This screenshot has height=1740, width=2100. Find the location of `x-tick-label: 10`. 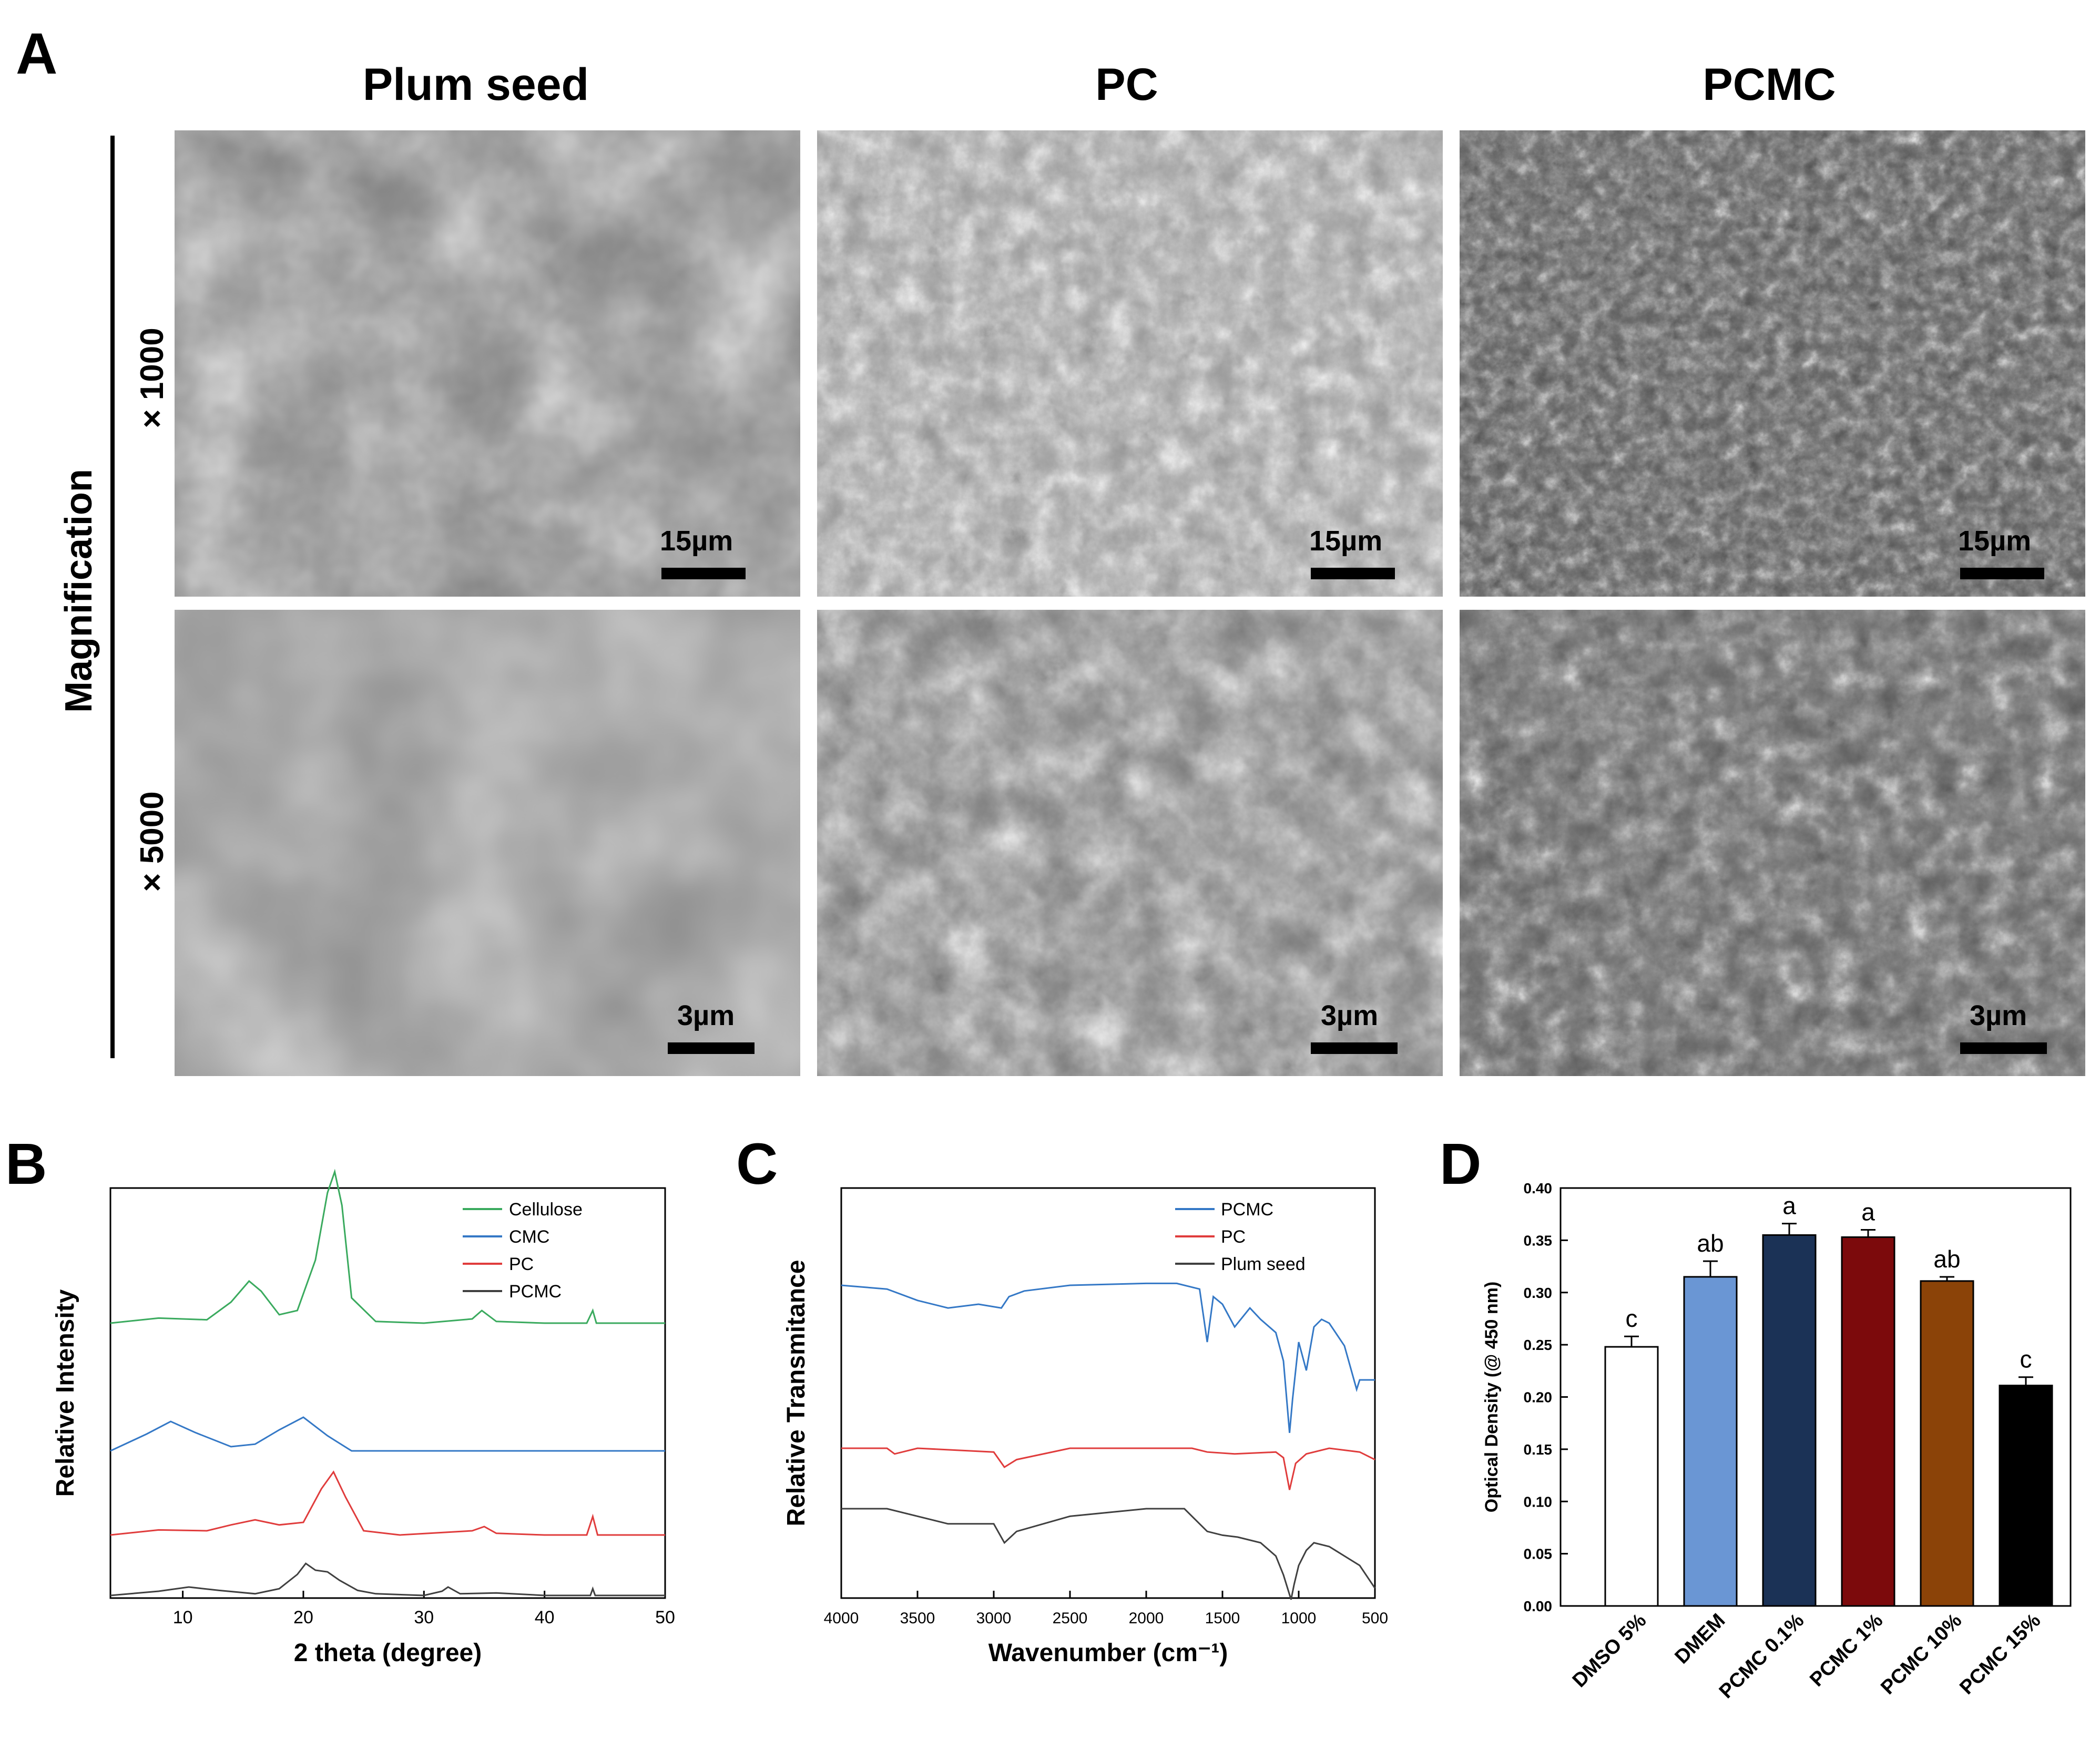

x-tick-label: 10 is located at coordinates (183, 1618).